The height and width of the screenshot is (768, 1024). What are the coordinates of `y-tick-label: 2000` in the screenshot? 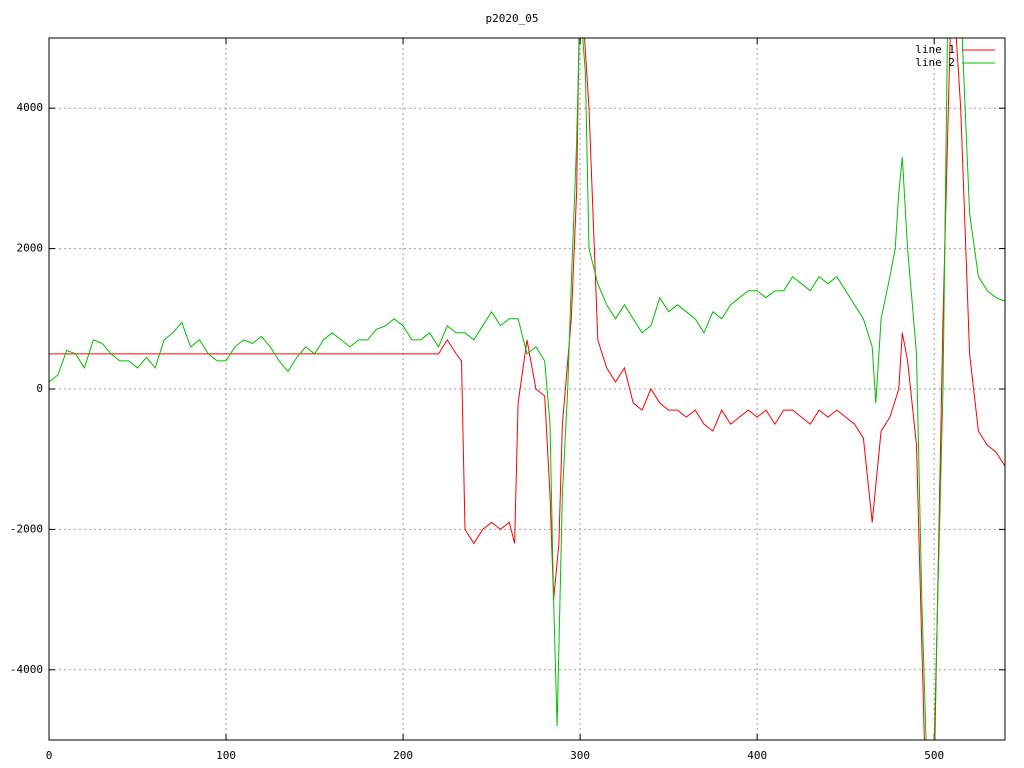 It's located at (30, 248).